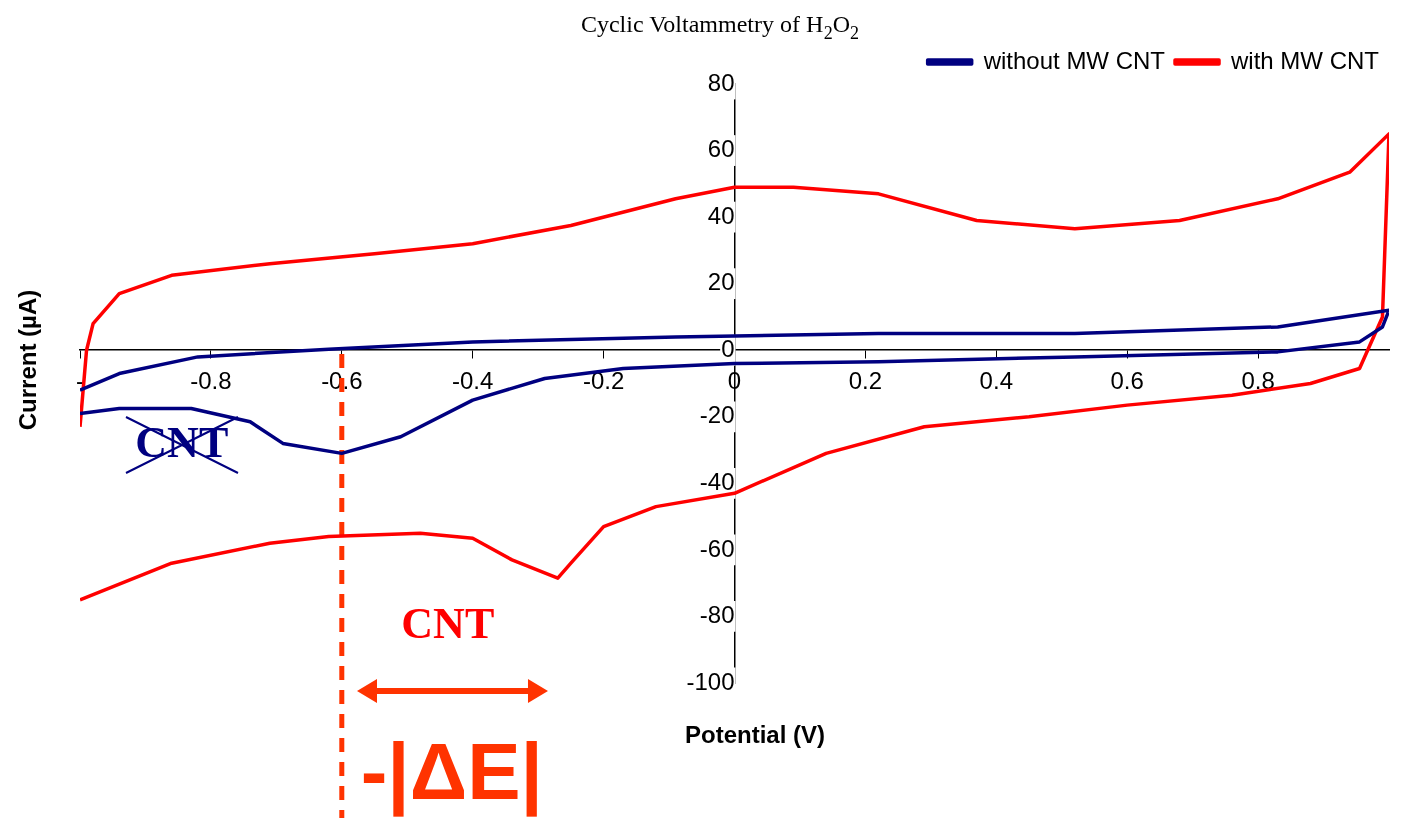 The width and height of the screenshot is (1401, 823). Describe the element at coordinates (473, 381) in the screenshot. I see `x-tick-label: -0.4` at that location.